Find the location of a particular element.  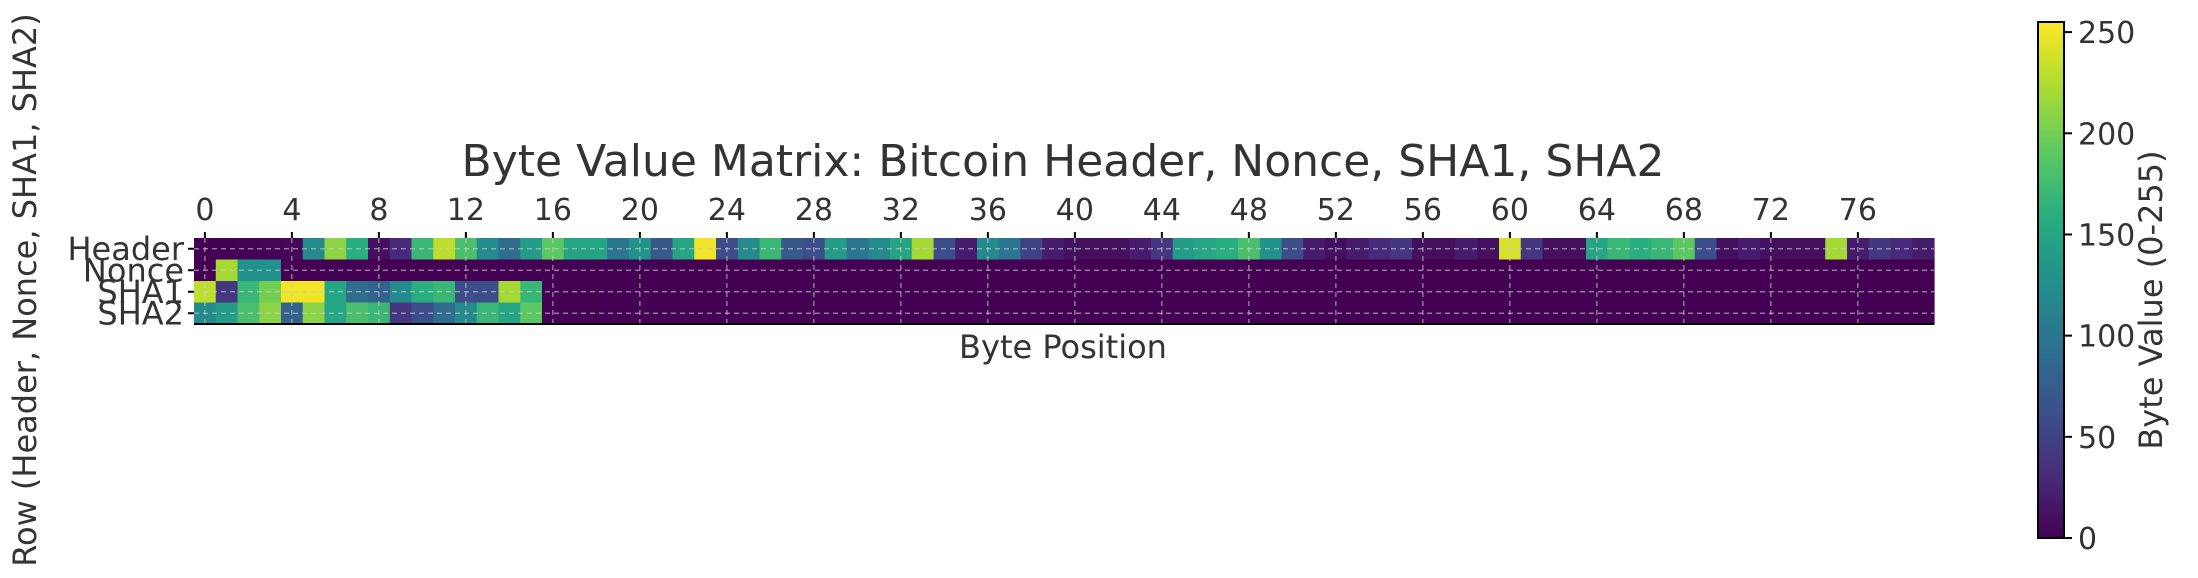

heatmap-cells is located at coordinates (1064, 281).